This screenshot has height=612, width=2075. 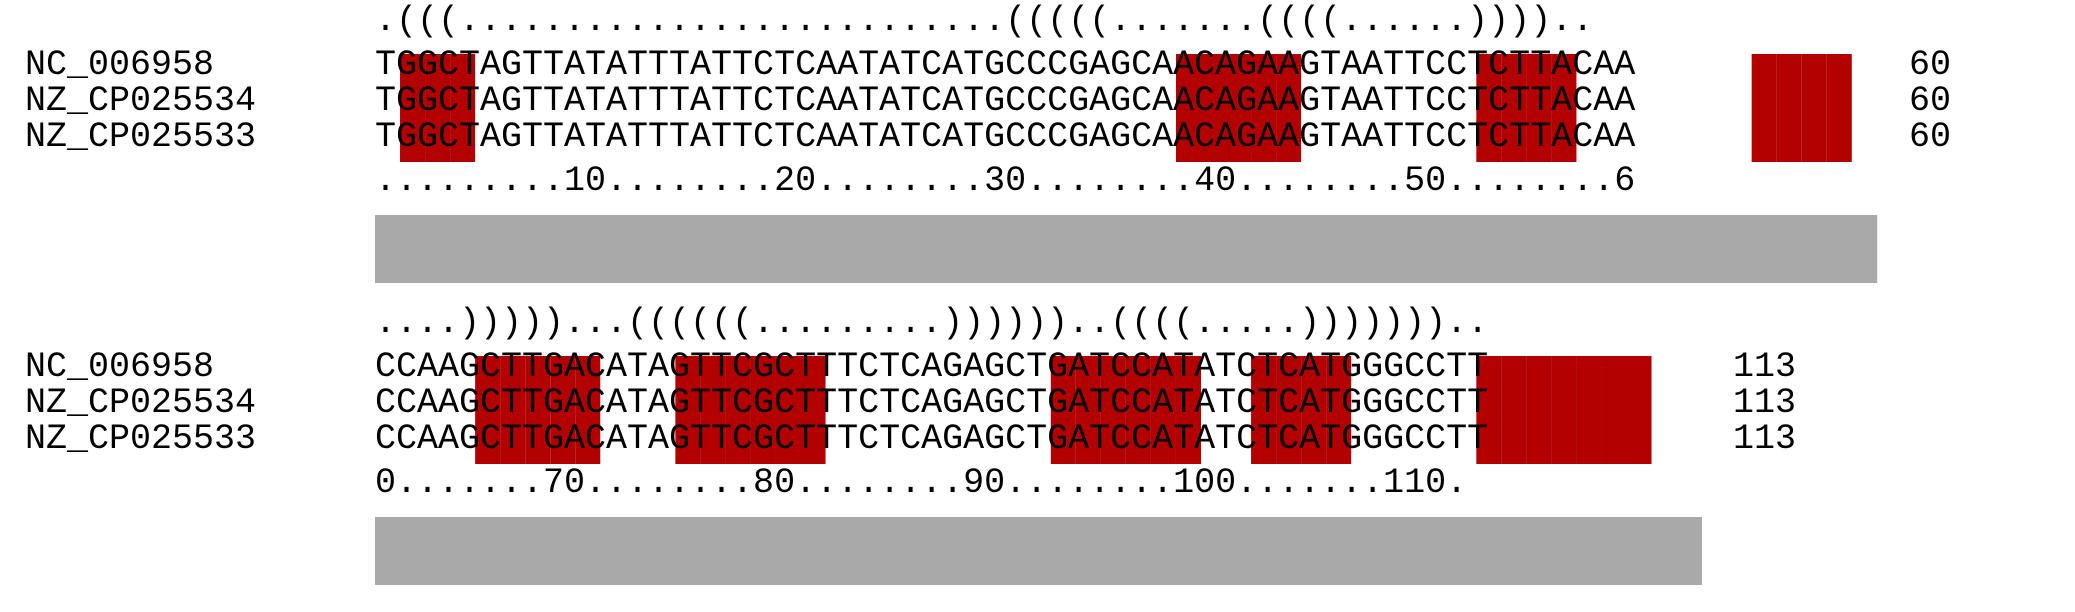 What do you see at coordinates (140, 137) in the screenshot?
I see `sequence-name: NZ_CP025533` at bounding box center [140, 137].